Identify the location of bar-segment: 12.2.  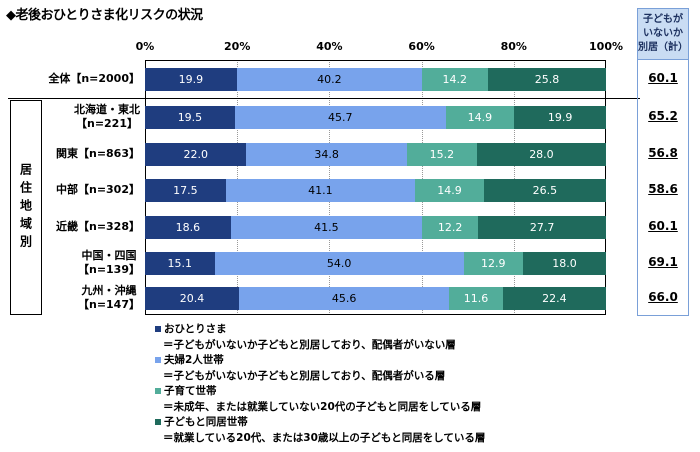
(450, 227).